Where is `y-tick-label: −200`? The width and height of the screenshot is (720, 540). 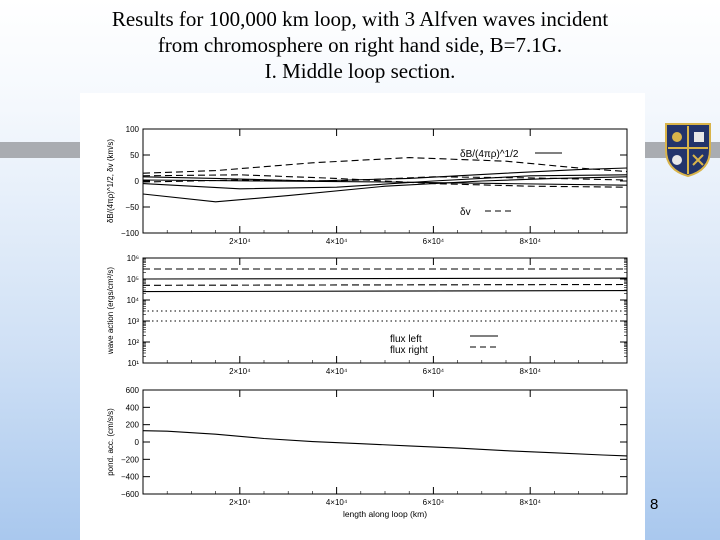 y-tick-label: −200 is located at coordinates (130, 459).